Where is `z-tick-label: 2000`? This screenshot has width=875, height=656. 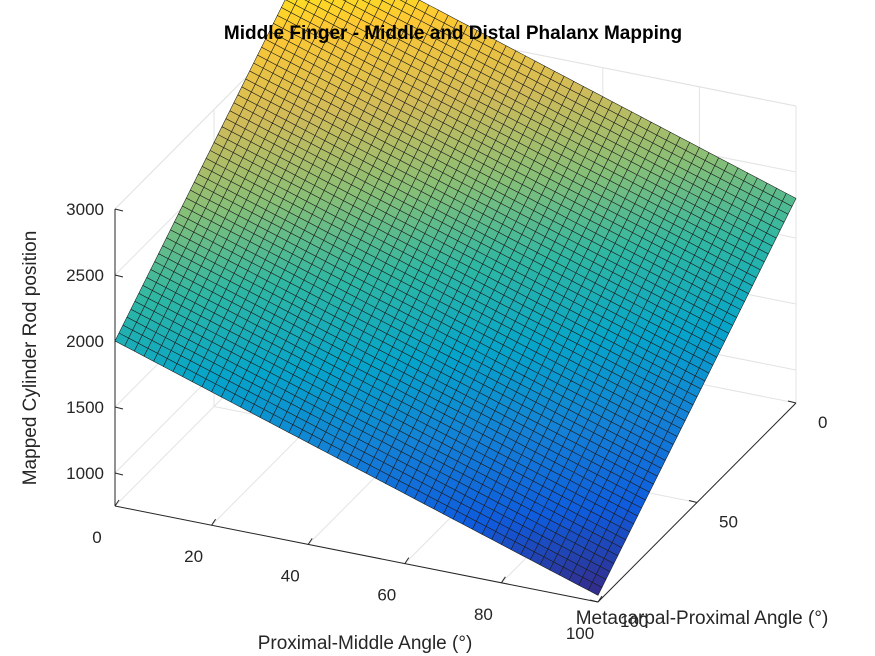 z-tick-label: 2000 is located at coordinates (85, 341).